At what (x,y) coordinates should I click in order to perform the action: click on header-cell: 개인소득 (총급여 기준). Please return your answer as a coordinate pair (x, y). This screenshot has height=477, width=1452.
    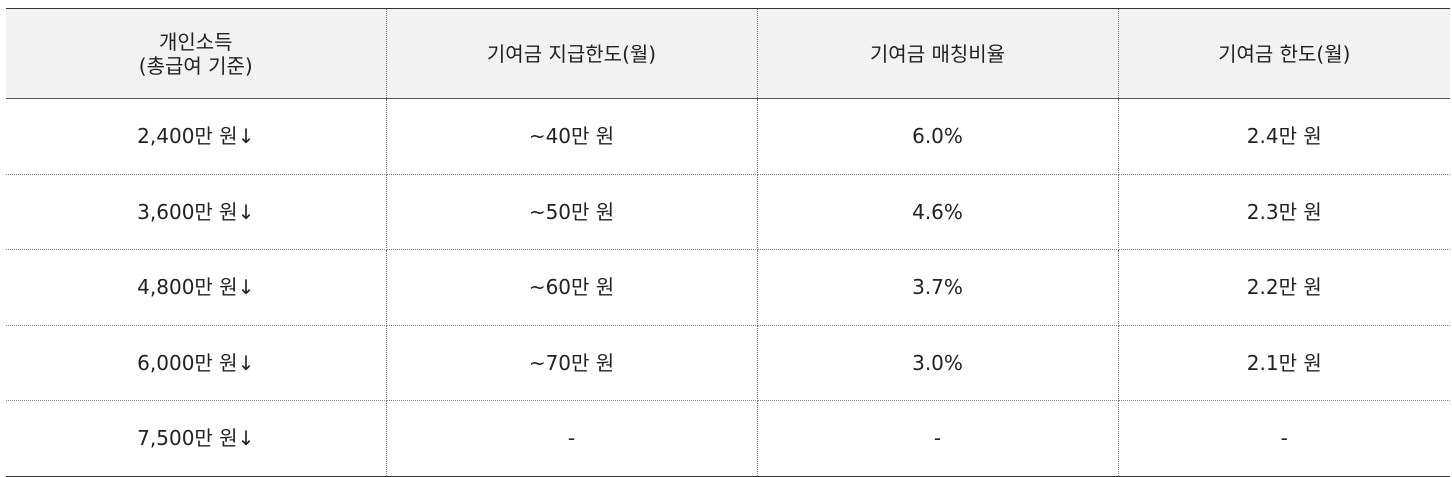
    Looking at the image, I should click on (196, 53).